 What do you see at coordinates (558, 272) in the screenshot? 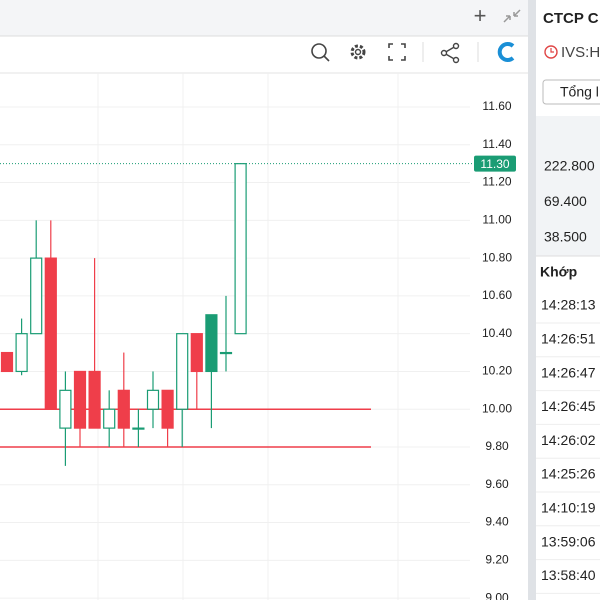
I see `match-header: Khớp` at bounding box center [558, 272].